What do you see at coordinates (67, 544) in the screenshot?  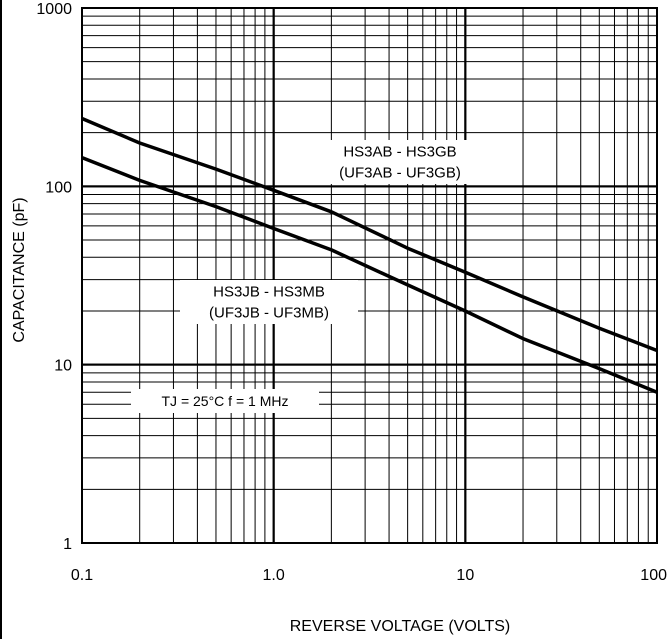 I see `y-tick-label: 1` at bounding box center [67, 544].